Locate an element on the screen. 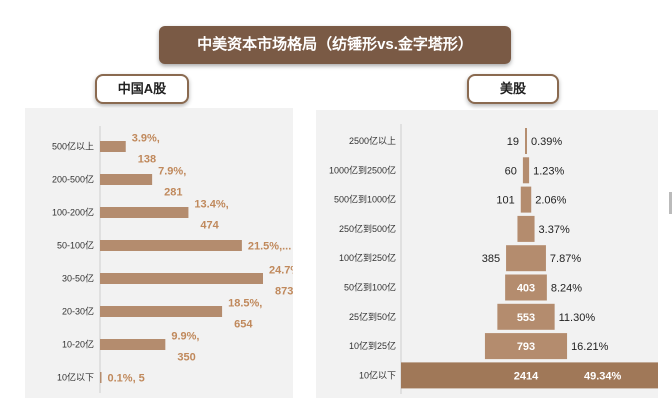  us-pct-label: 8.24% is located at coordinates (566, 289).